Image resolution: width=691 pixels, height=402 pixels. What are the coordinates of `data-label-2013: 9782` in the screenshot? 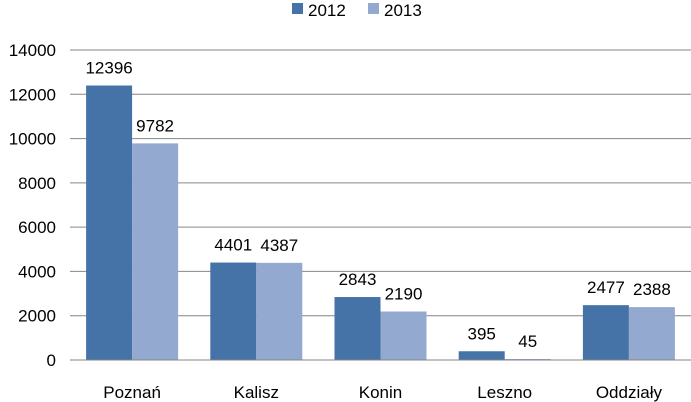 It's located at (155, 125).